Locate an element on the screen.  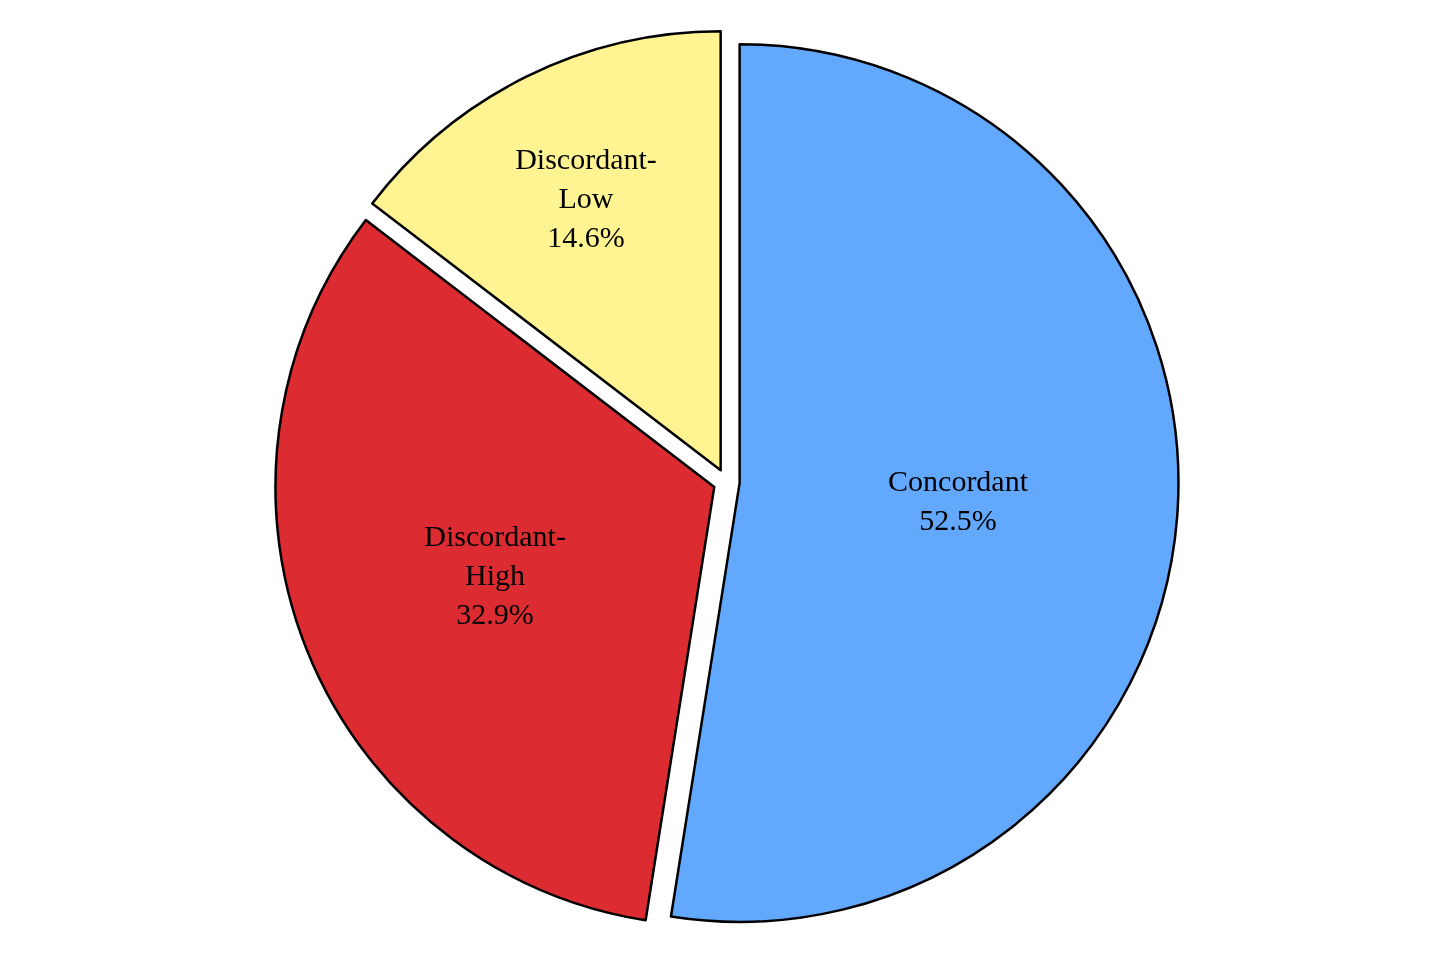
slice-label: Concordant is located at coordinates (958, 481).